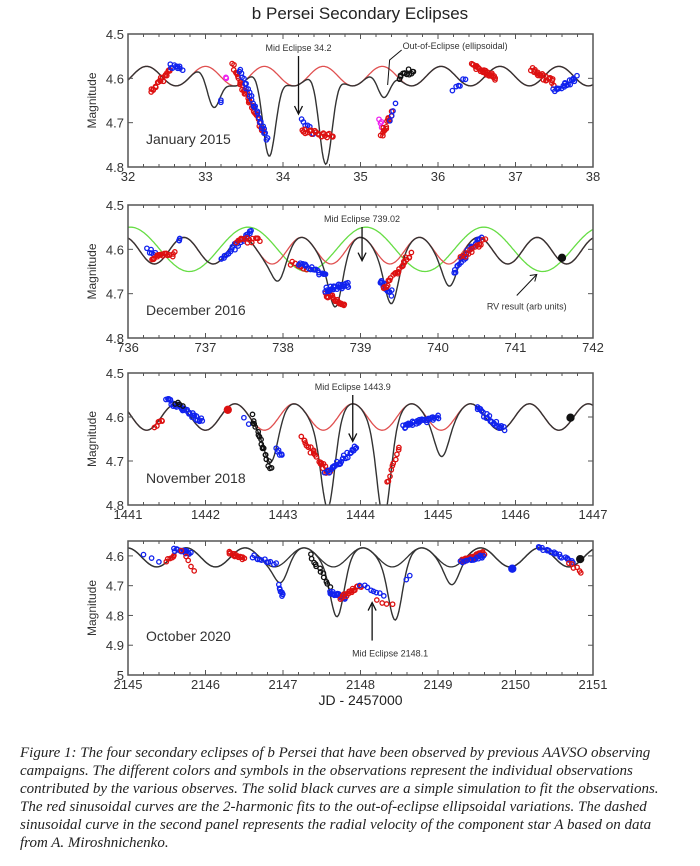 Image resolution: width=700 pixels, height=866 pixels. Describe the element at coordinates (390, 654) in the screenshot. I see `mid-eclipse-label: Mid Eclipse 2148.1` at that location.